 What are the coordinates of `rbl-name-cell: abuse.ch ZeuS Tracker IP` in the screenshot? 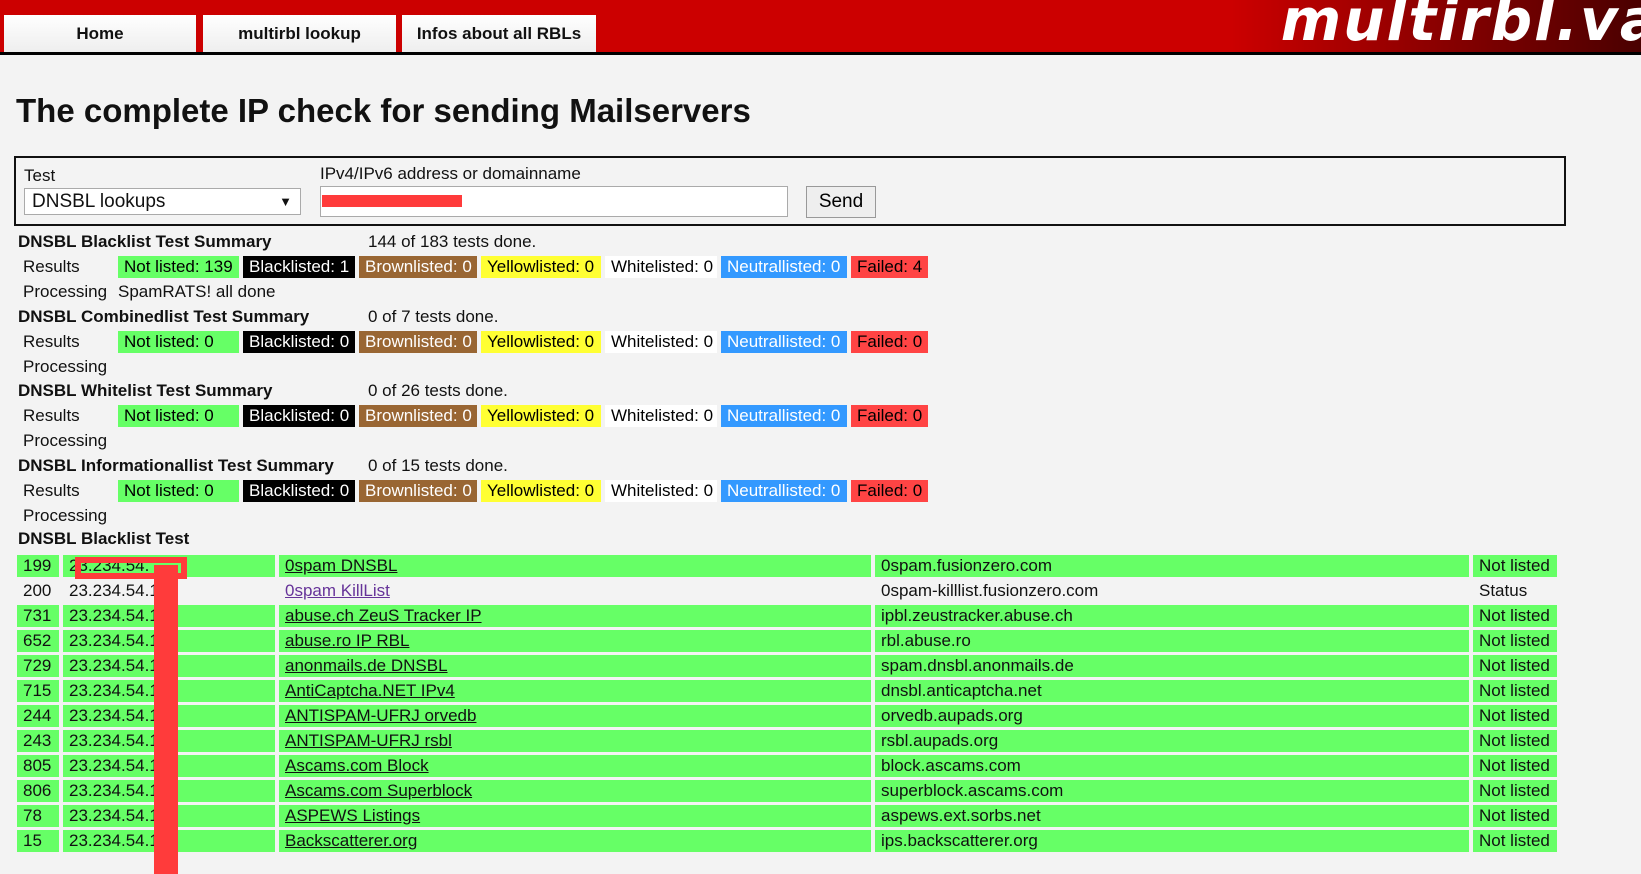 It's located at (575, 616).